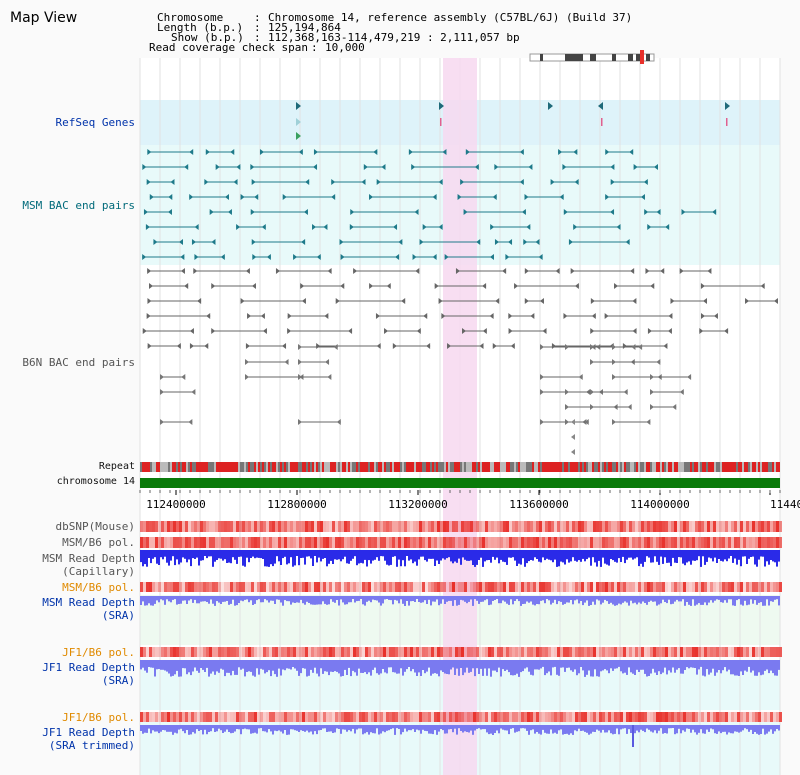  What do you see at coordinates (98, 571) in the screenshot?
I see `track-label-msm-depth-cap-2: (Capillary)` at bounding box center [98, 571].